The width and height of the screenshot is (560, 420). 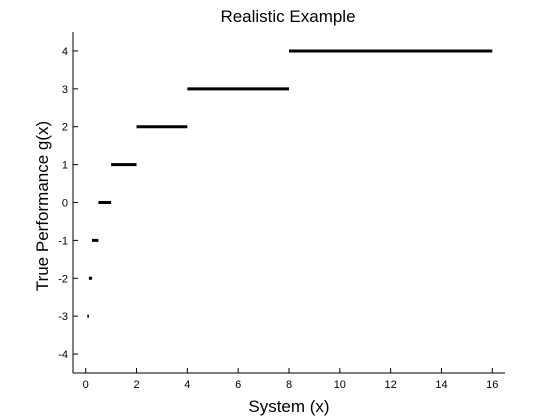 I want to click on y-axis-label: True Performance g(x), so click(x=42, y=206).